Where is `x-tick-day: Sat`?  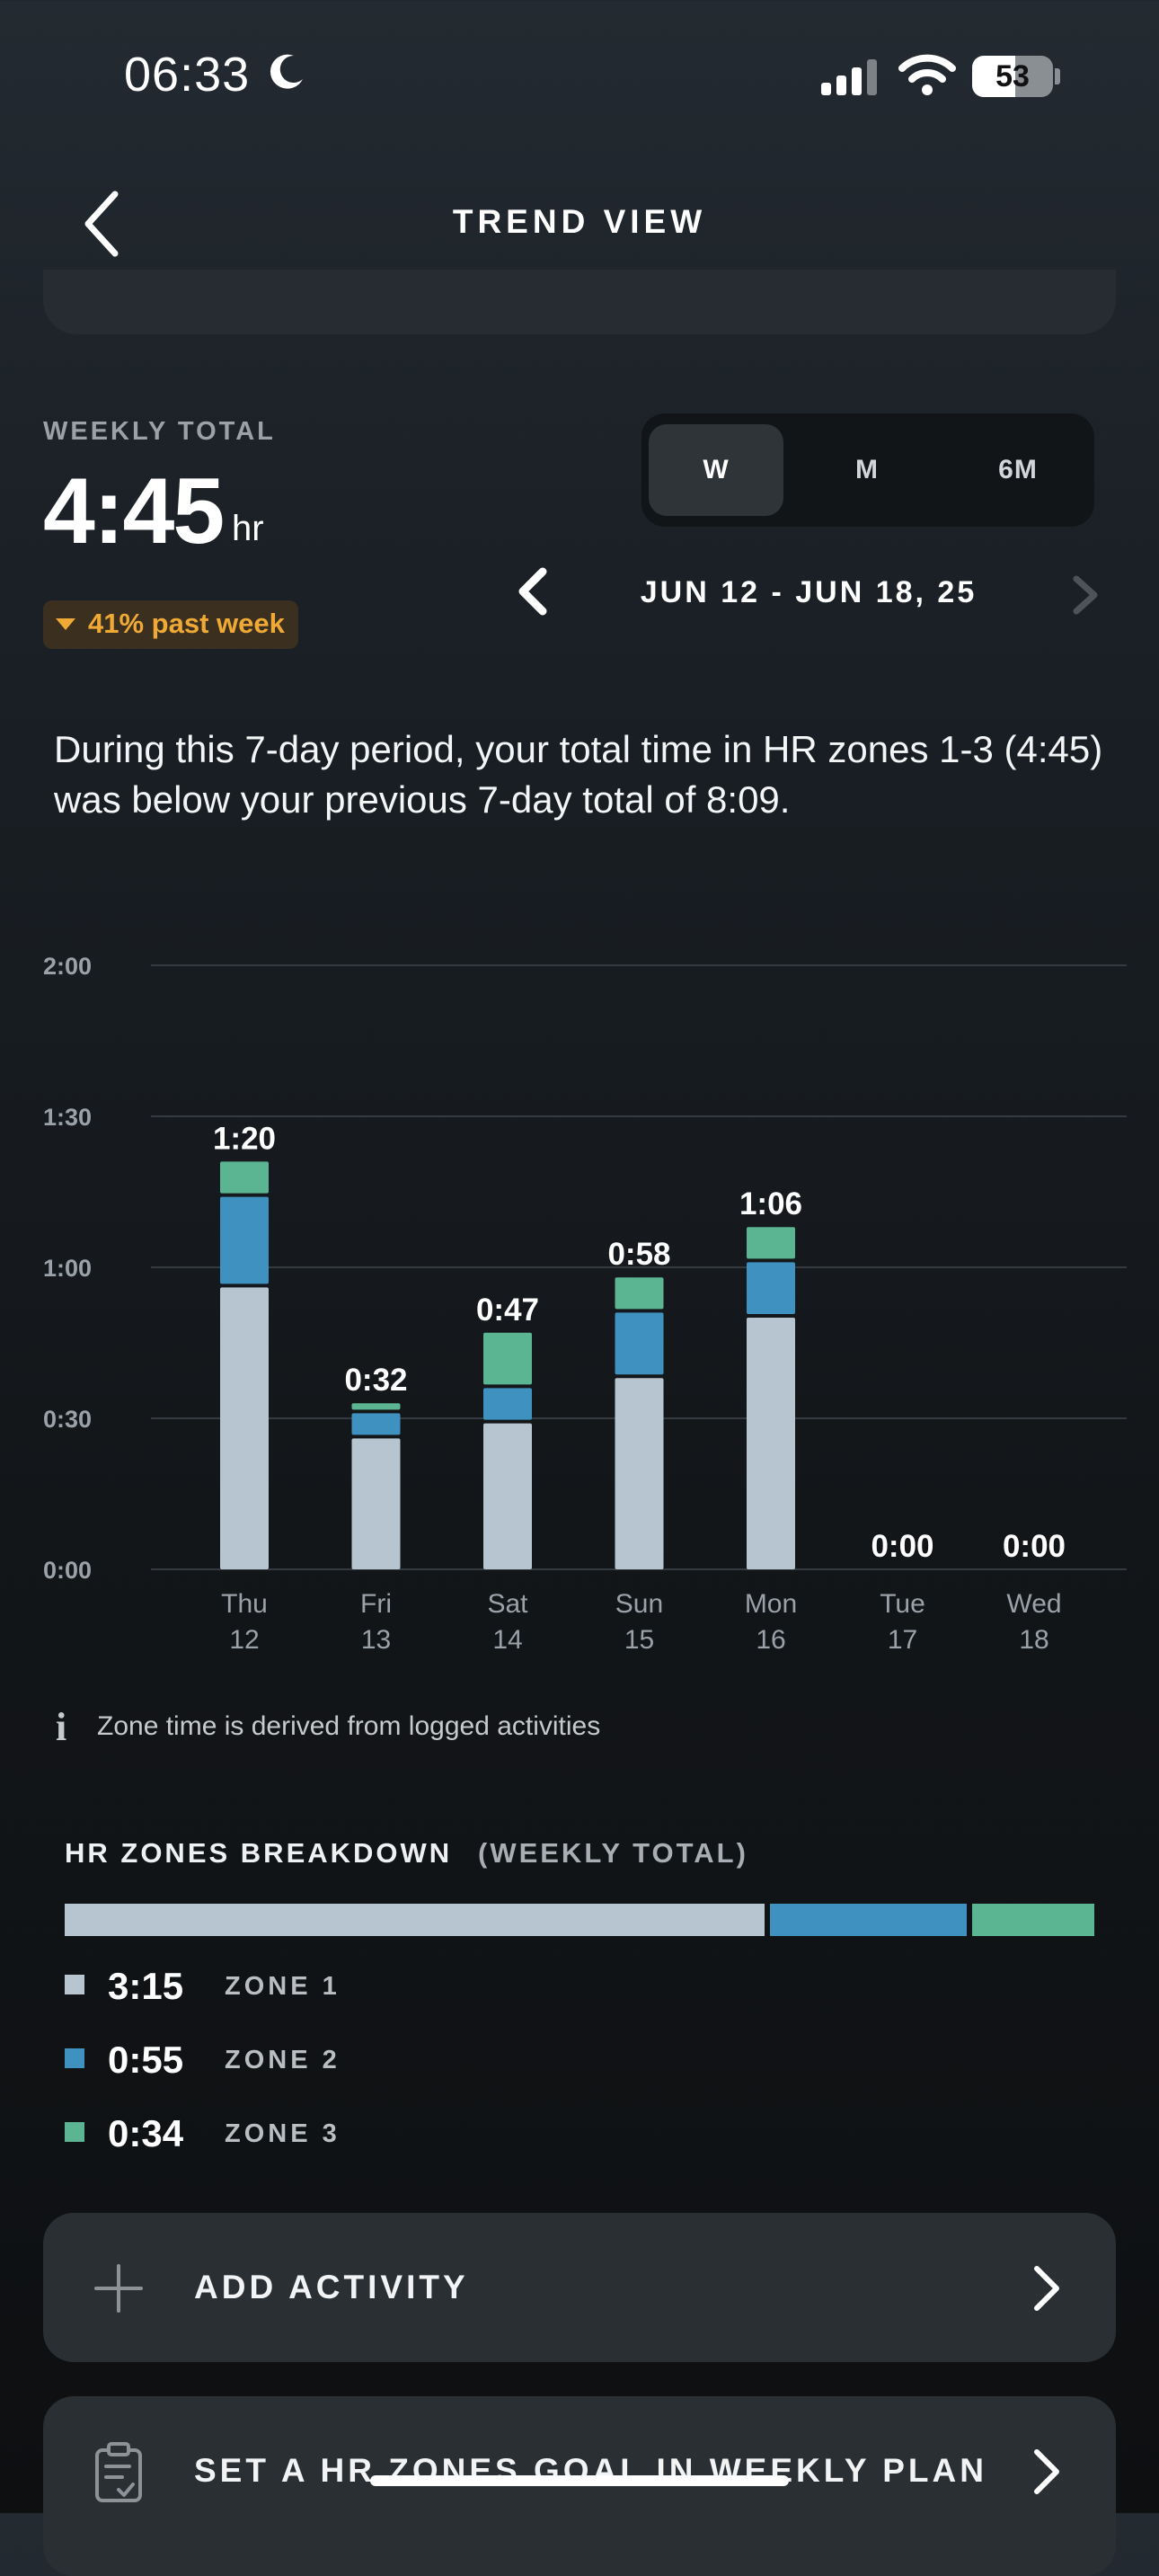
x-tick-day: Sat is located at coordinates (507, 1604).